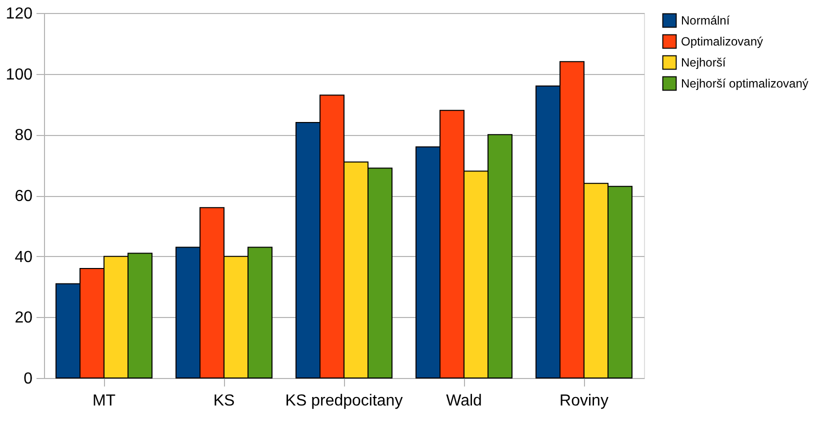  I want to click on y-tick-label: 120, so click(19, 14).